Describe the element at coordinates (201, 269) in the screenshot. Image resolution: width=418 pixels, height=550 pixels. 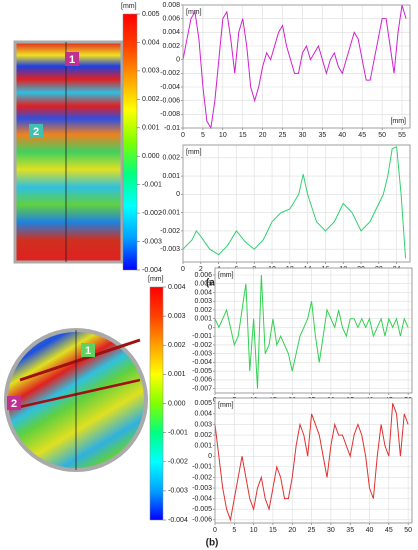
I see `x-tick-label: 2` at that location.